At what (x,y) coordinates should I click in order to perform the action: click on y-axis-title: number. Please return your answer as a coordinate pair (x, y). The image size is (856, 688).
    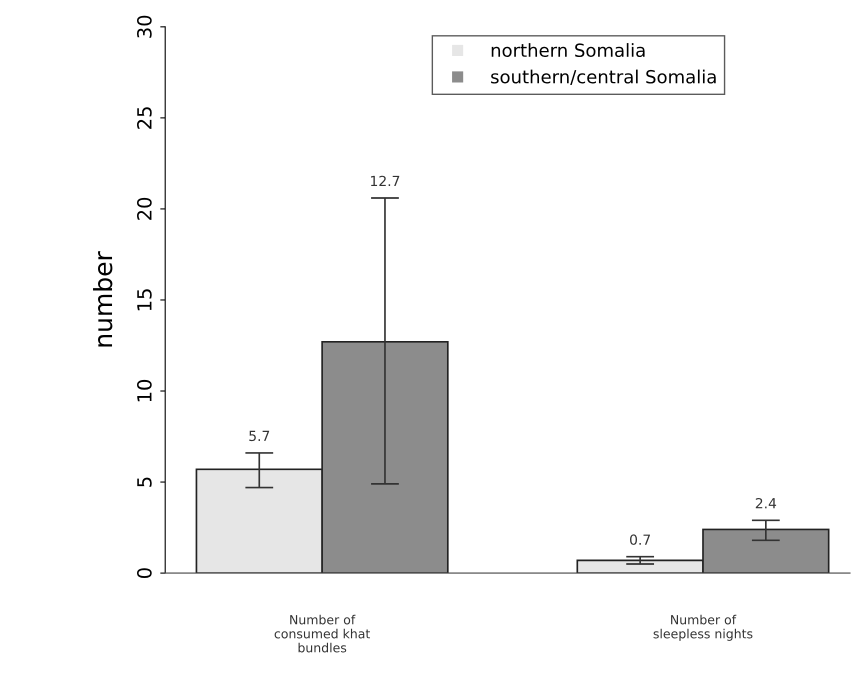
    Looking at the image, I should click on (102, 298).